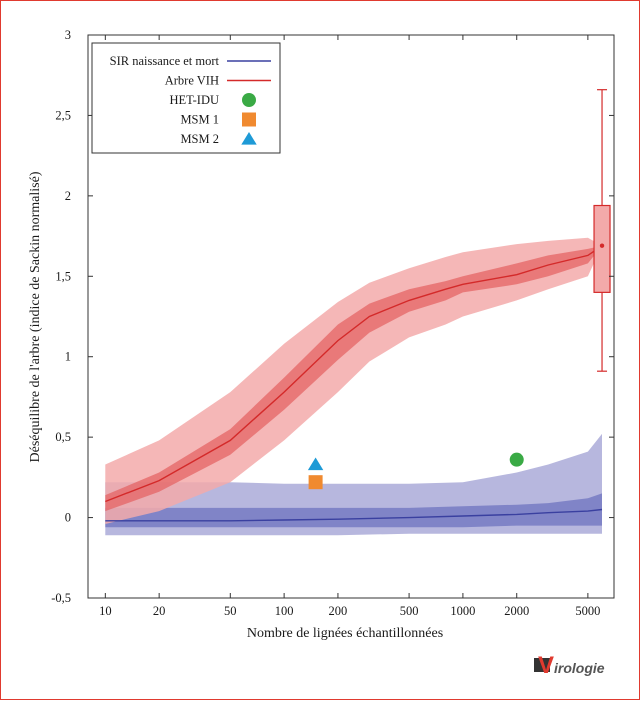  Describe the element at coordinates (63, 115) in the screenshot. I see `y-tick-label: 2,5` at that location.